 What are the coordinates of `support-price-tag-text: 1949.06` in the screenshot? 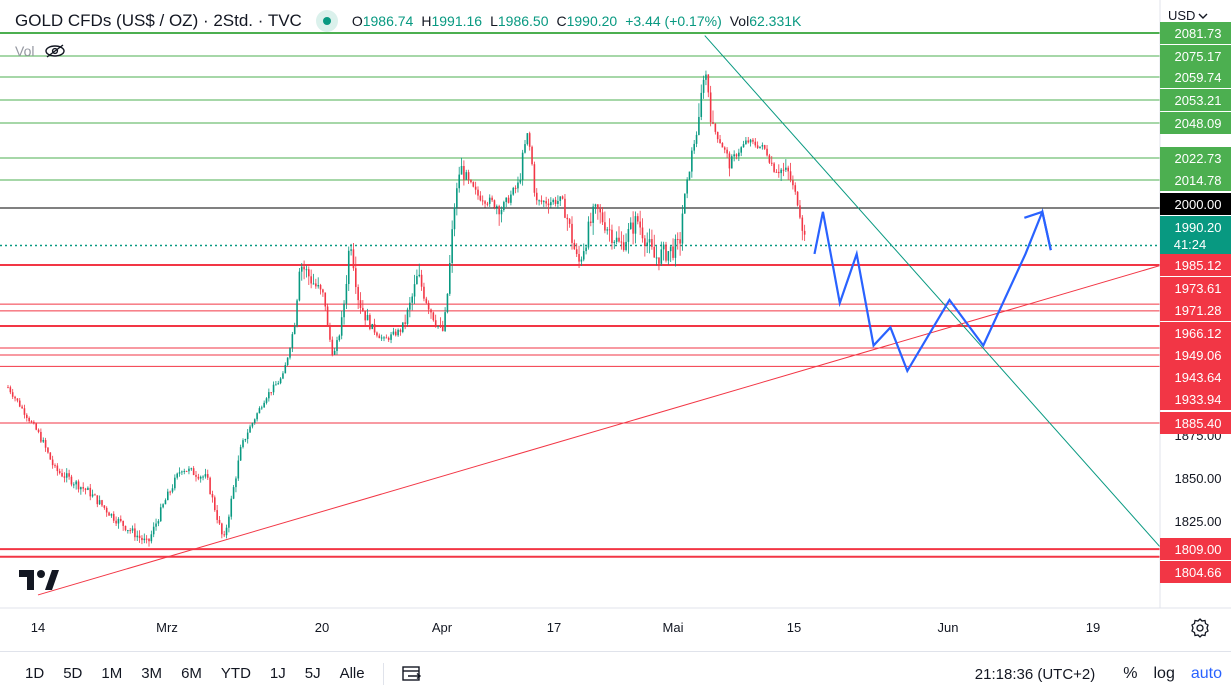 It's located at (1198, 355).